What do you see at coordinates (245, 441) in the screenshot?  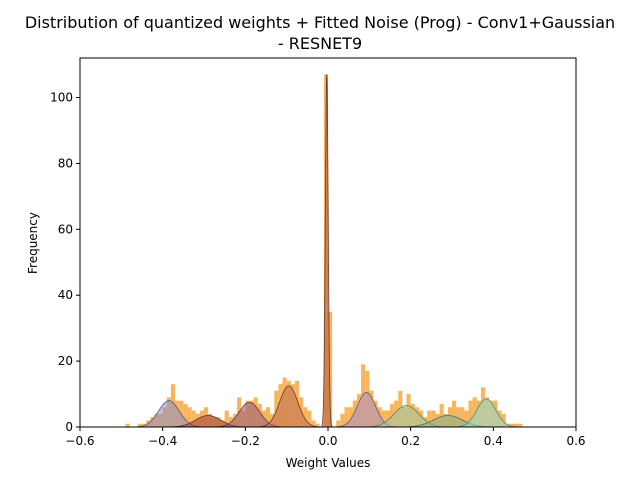 I see `x-tick-label: −0.2` at bounding box center [245, 441].